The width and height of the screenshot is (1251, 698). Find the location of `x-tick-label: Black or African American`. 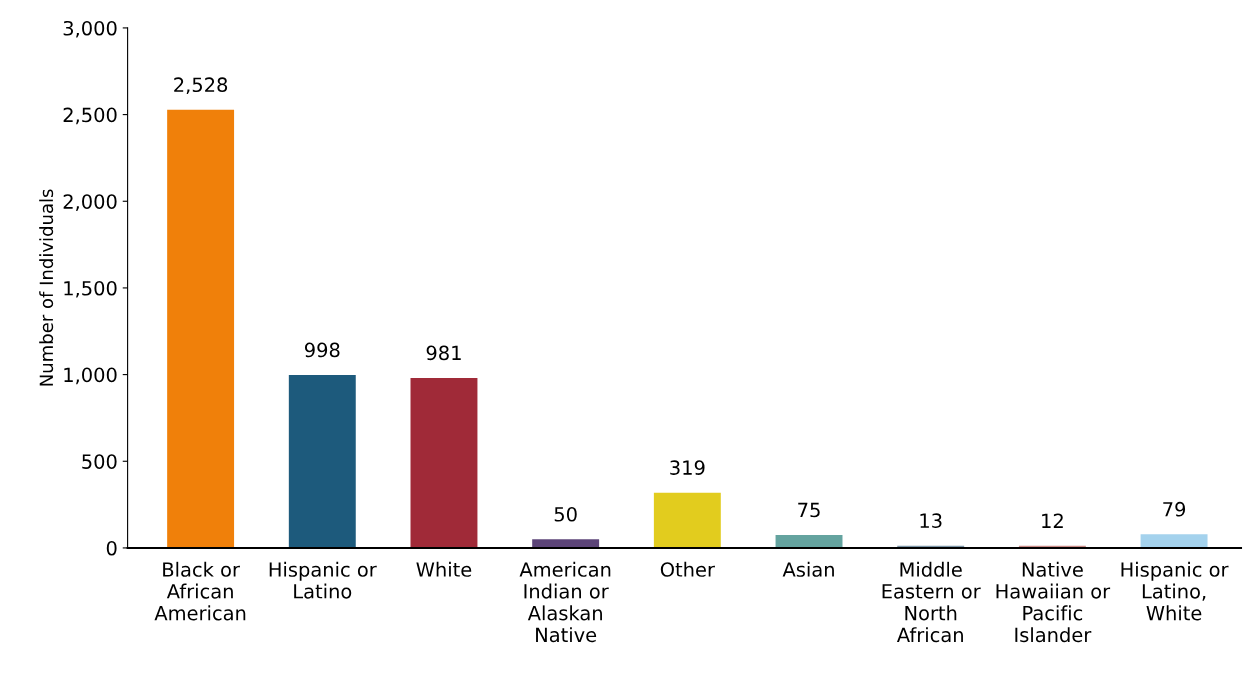

x-tick-label: Black or African American is located at coordinates (200, 591).